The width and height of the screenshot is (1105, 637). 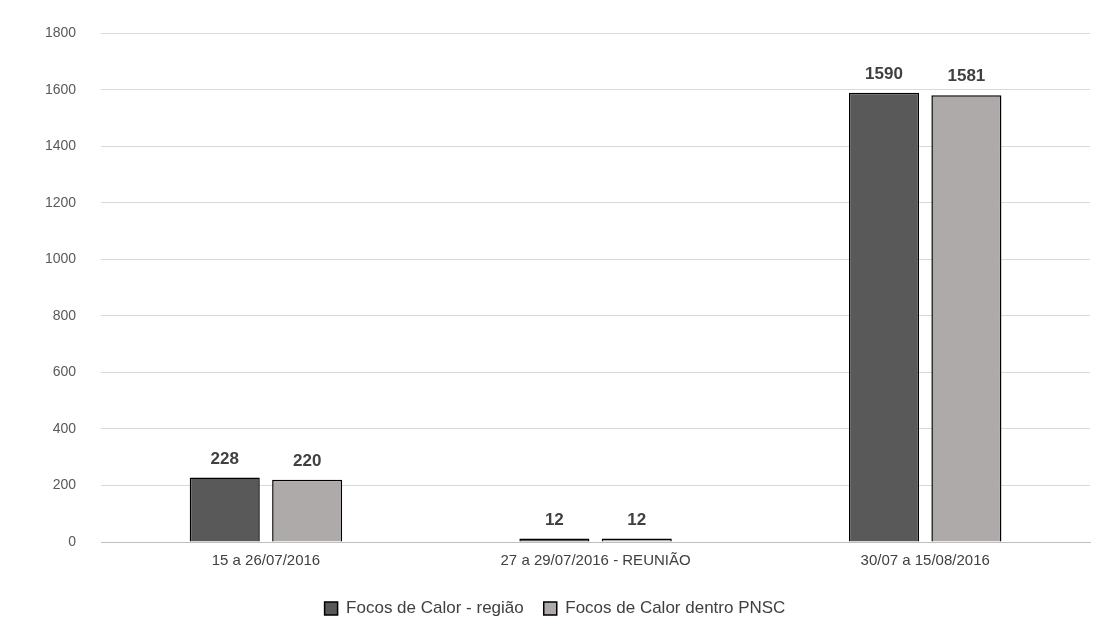 I want to click on y-tick-label: 1200, so click(x=60, y=201).